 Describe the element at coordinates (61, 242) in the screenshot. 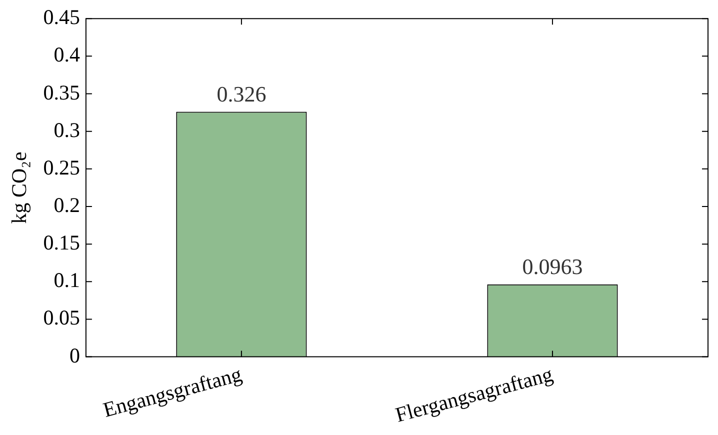

I see `y-tick-label: 0.15` at that location.